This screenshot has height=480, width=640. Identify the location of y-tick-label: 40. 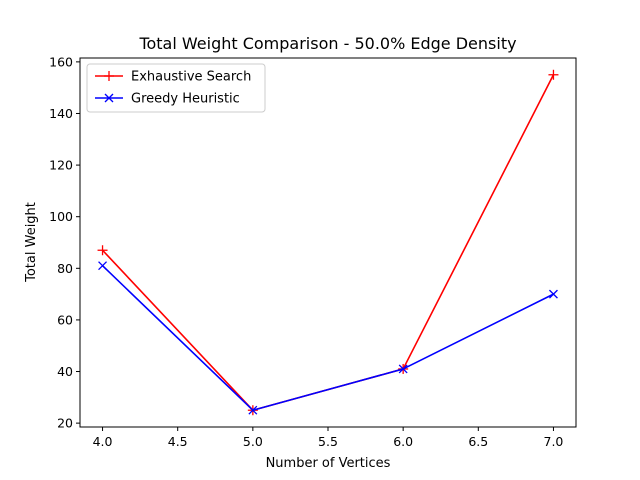
(65, 371).